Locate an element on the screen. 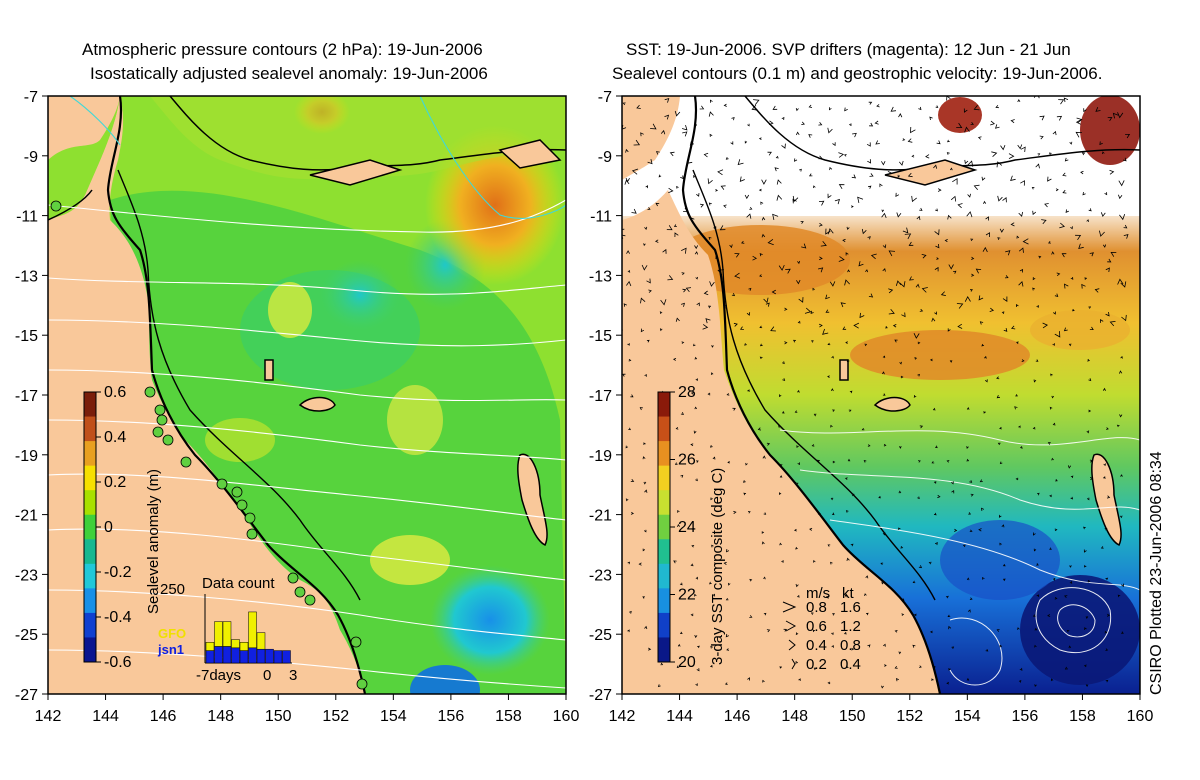 This screenshot has width=1200, height=780. x-axis-ticks-right: 142 144 146 148 150 152 154 156 158 160 is located at coordinates (881, 709).